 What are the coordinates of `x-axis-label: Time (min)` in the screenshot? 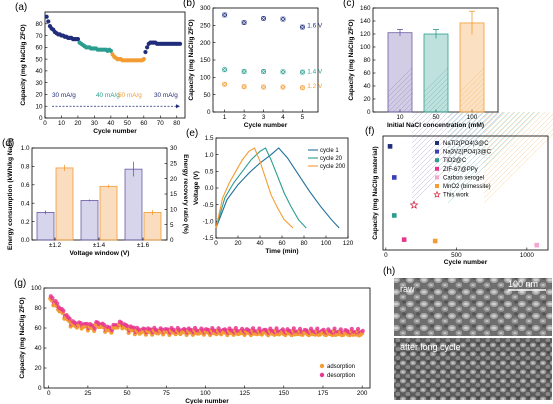 It's located at (281, 251).